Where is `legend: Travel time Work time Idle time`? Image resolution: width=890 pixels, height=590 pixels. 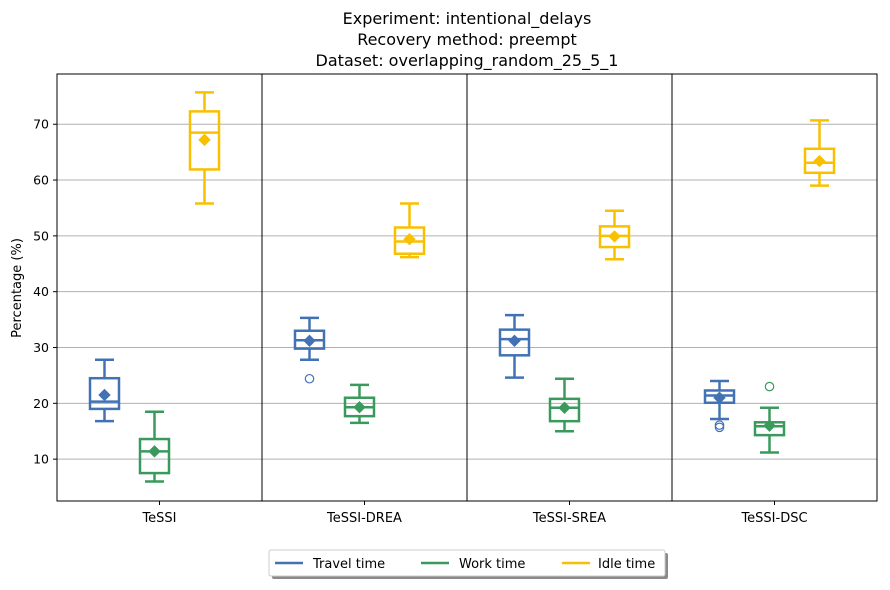 legend: Travel time Work time Idle time is located at coordinates (468, 564).